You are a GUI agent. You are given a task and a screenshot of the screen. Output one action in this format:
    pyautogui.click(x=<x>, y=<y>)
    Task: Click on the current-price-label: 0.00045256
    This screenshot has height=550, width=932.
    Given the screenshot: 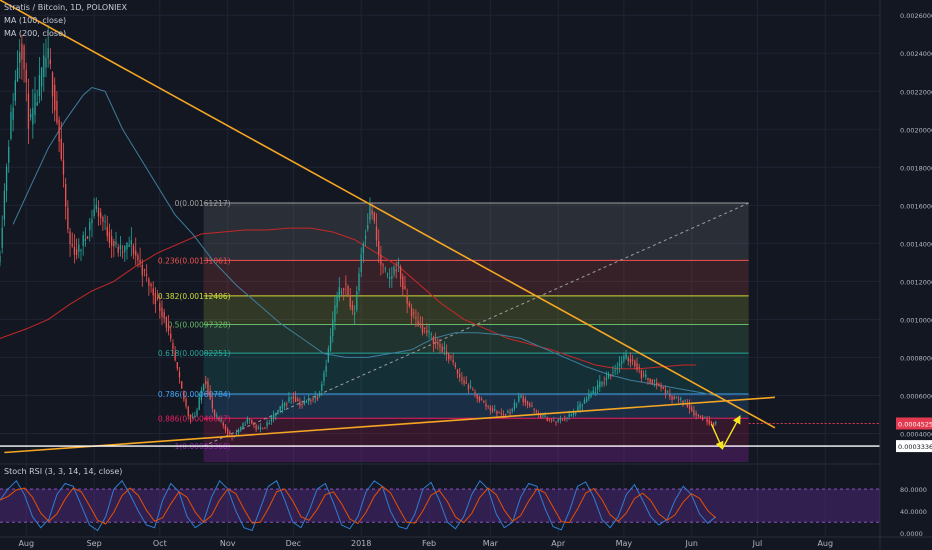 What is the action you would take?
    pyautogui.click(x=915, y=424)
    